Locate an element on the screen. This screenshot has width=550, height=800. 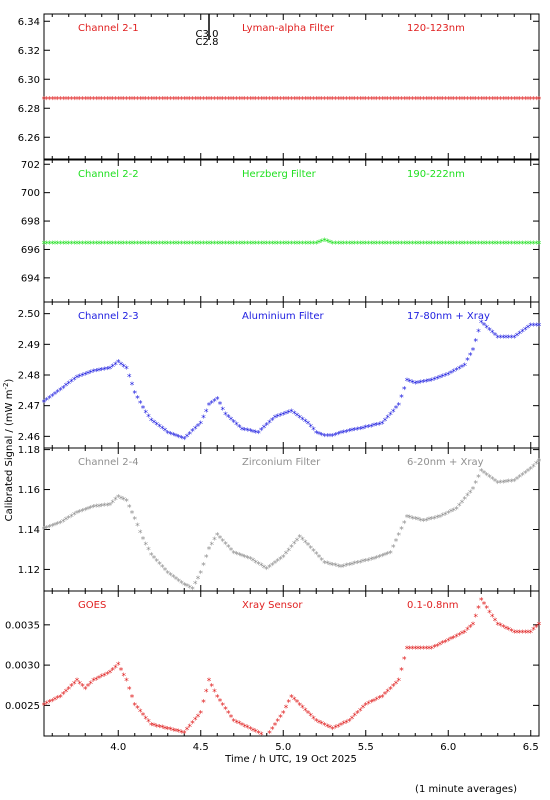
panel-band-label: 190-222nm is located at coordinates (436, 174).